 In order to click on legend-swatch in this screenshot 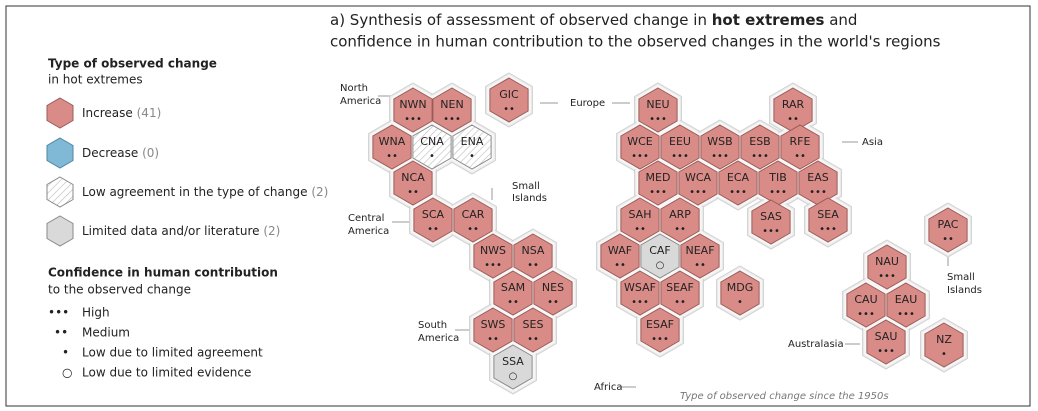, I will do `click(60, 153)`.